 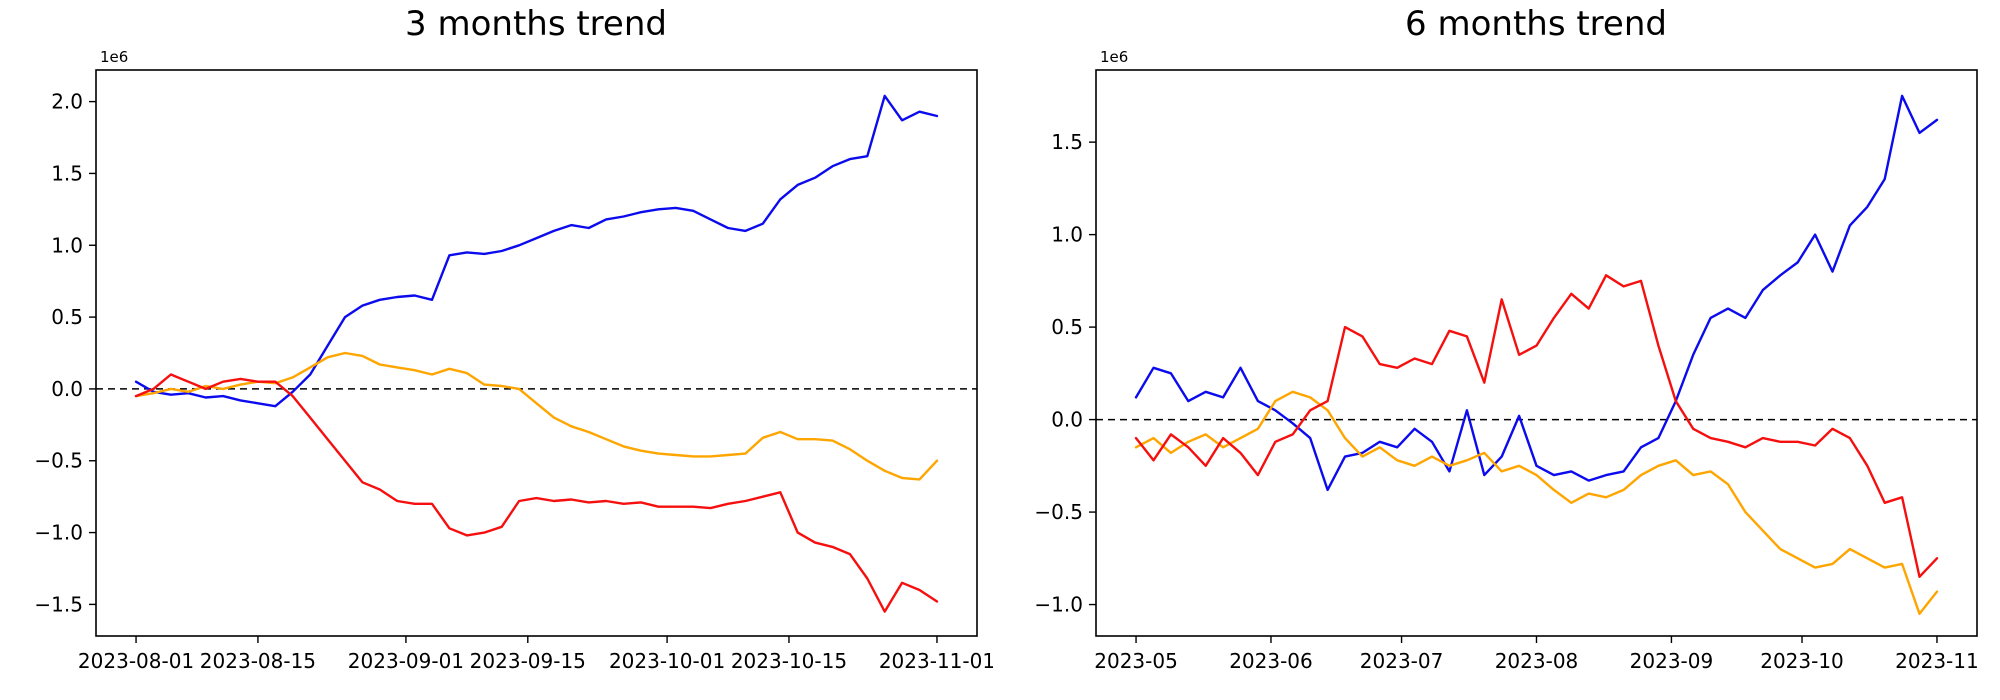 I want to click on x-tick-label: 2023-11, so click(x=1937, y=661).